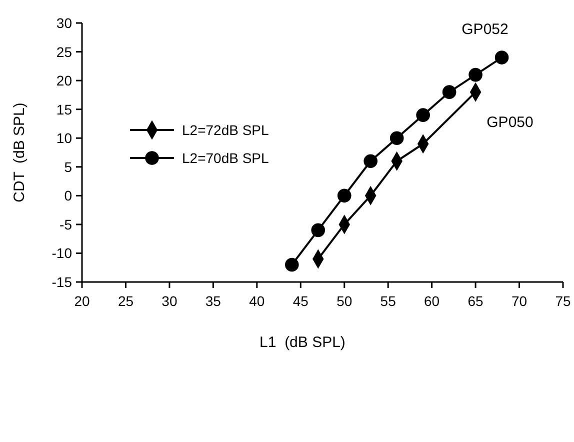 This screenshot has height=442, width=574. I want to click on annotation: GP050, so click(510, 122).